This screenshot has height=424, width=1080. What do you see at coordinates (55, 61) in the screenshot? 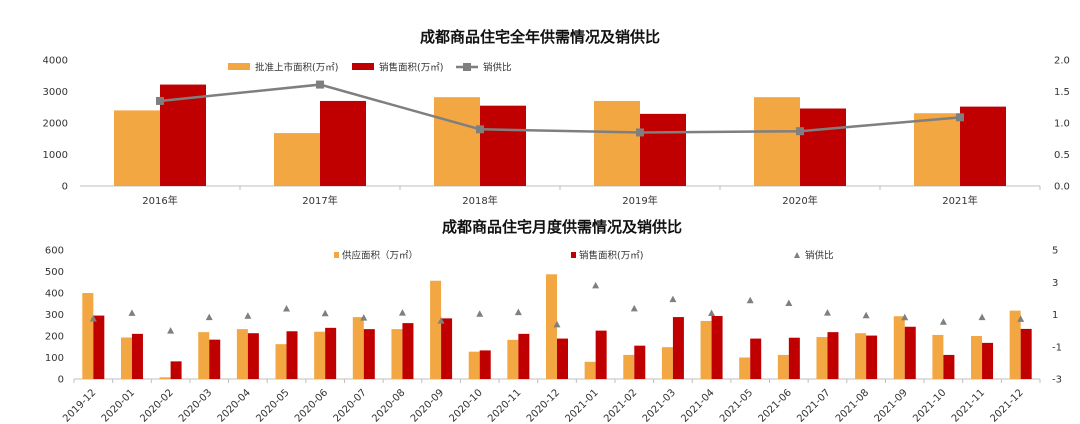
I see `y-tick-label: 4000` at bounding box center [55, 61].